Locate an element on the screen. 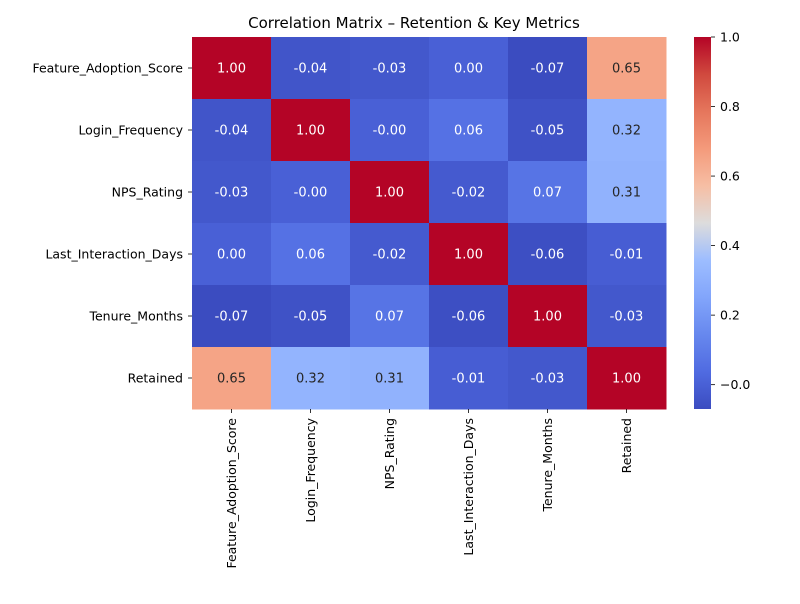 The width and height of the screenshot is (800, 604). column-tick-label: Feature_Adoption_Score is located at coordinates (231, 493).